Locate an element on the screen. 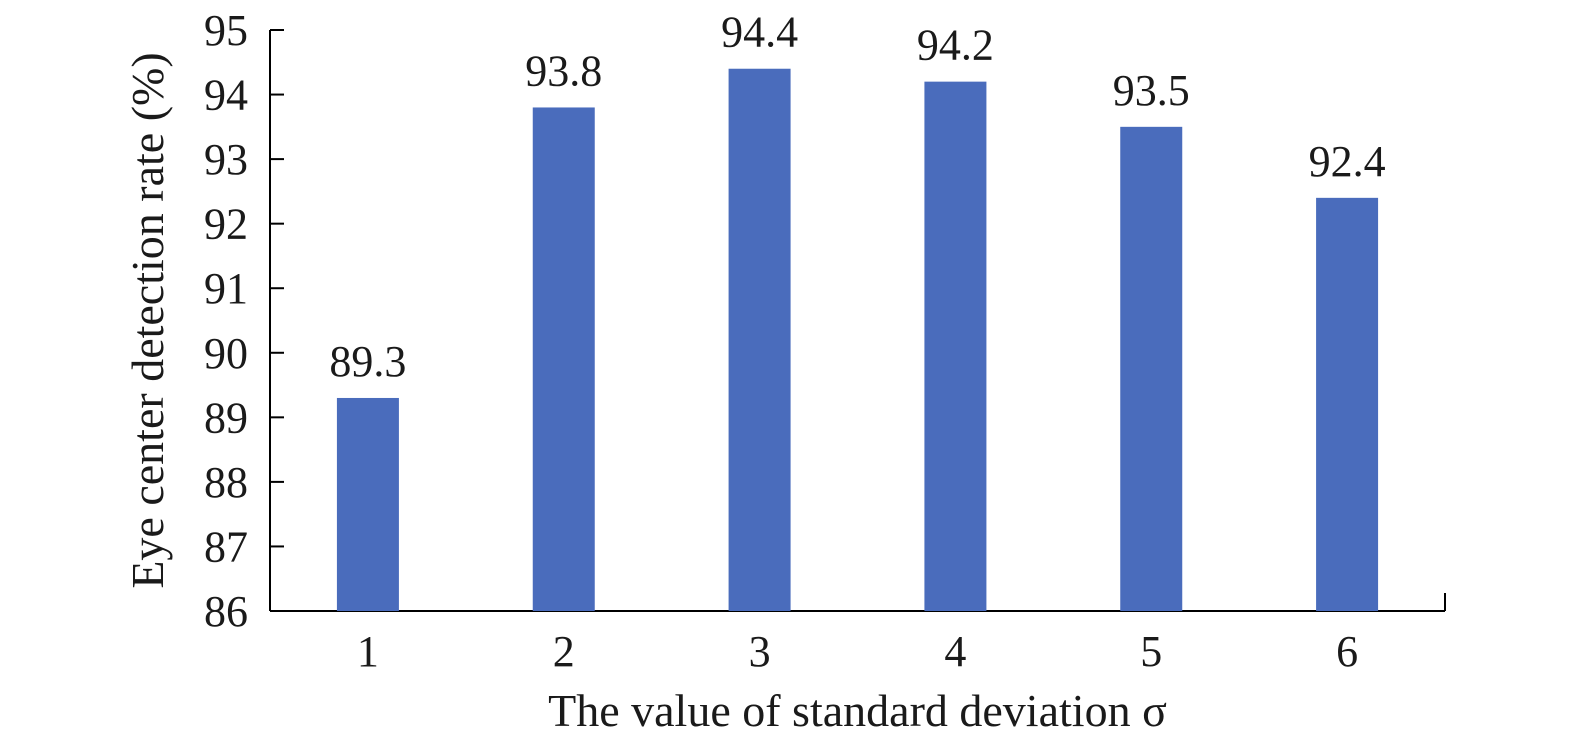 Image resolution: width=1575 pixels, height=746 pixels. y-tick-label: 87 is located at coordinates (226, 546).